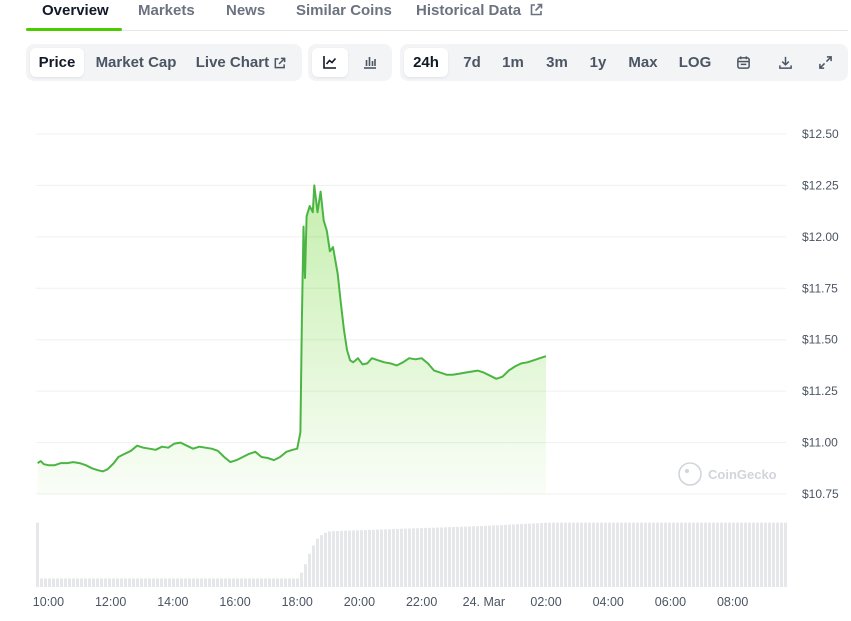 This screenshot has width=851, height=621. What do you see at coordinates (426, 62) in the screenshot?
I see `range-24h-button: 24h` at bounding box center [426, 62].